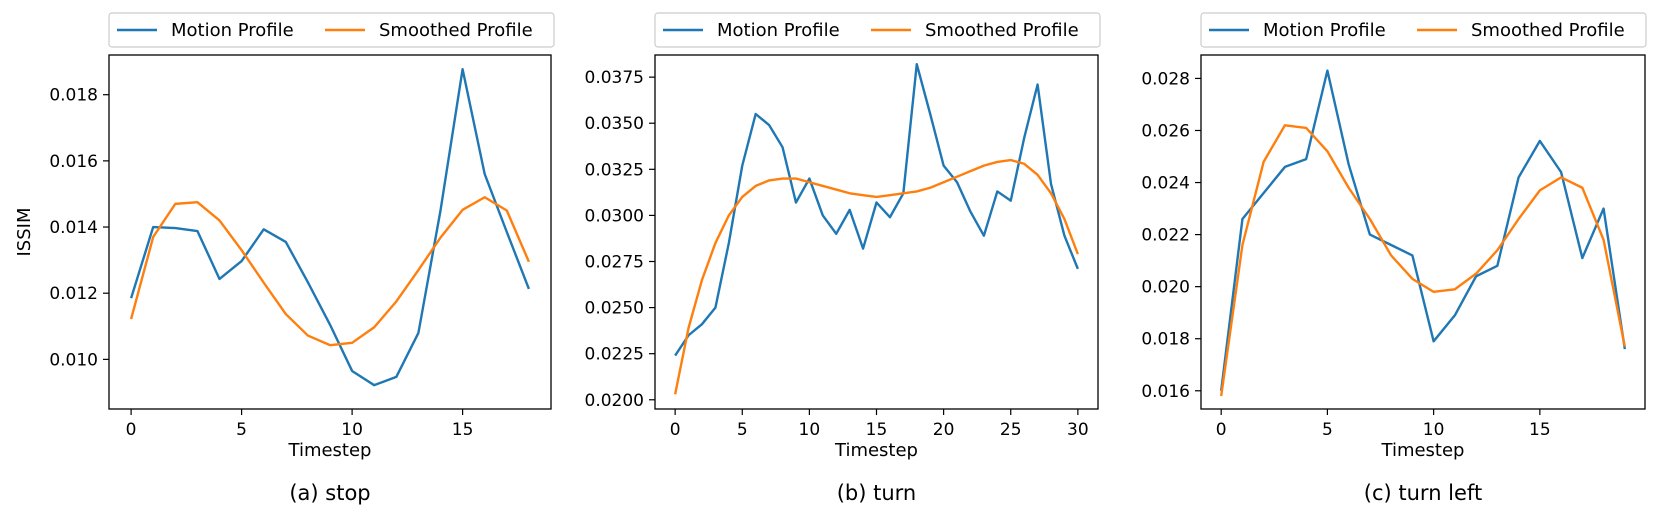 The height and width of the screenshot is (521, 1660). Describe the element at coordinates (1165, 288) in the screenshot. I see `y-tick-label: 0.020` at that location.